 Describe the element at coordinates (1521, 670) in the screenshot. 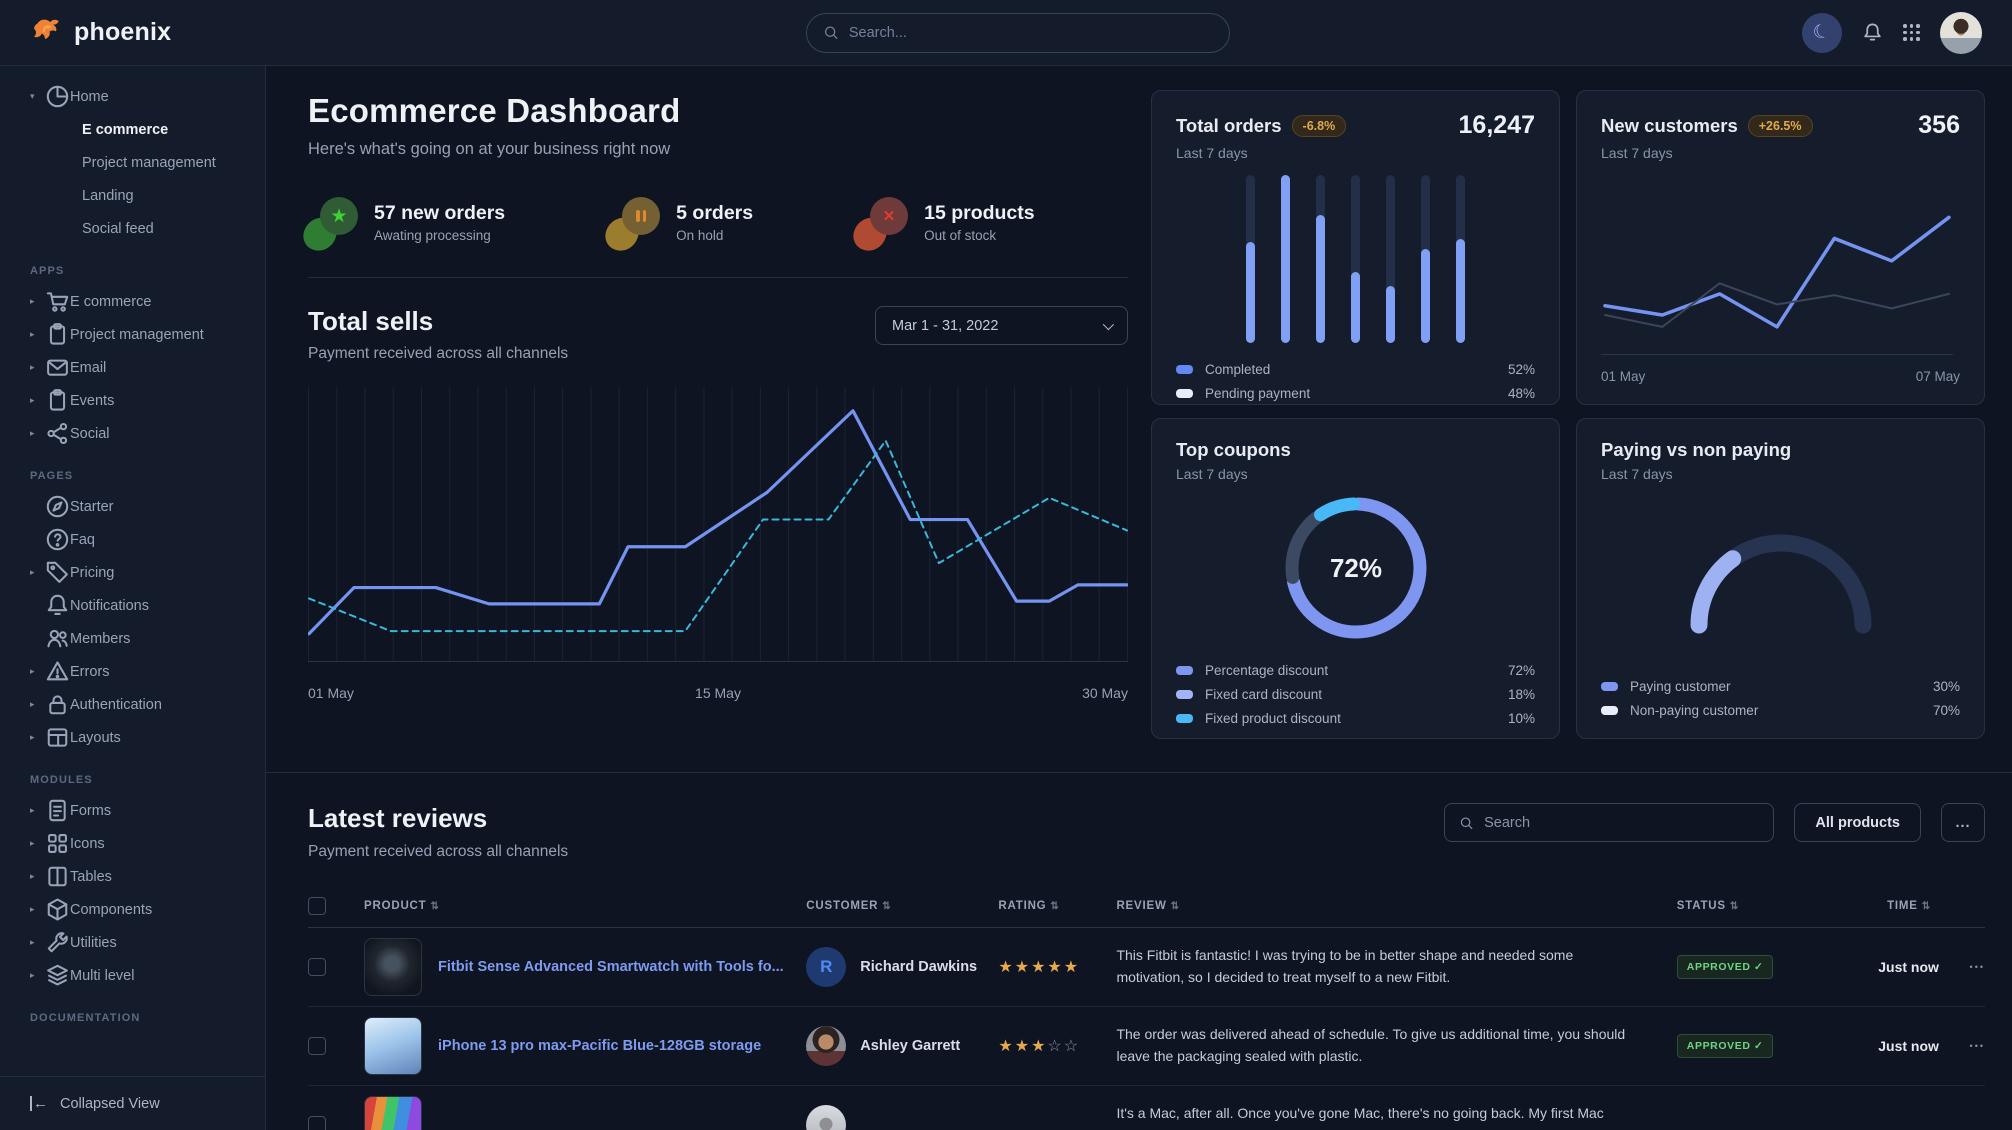

I see `legend-value: 72%` at that location.